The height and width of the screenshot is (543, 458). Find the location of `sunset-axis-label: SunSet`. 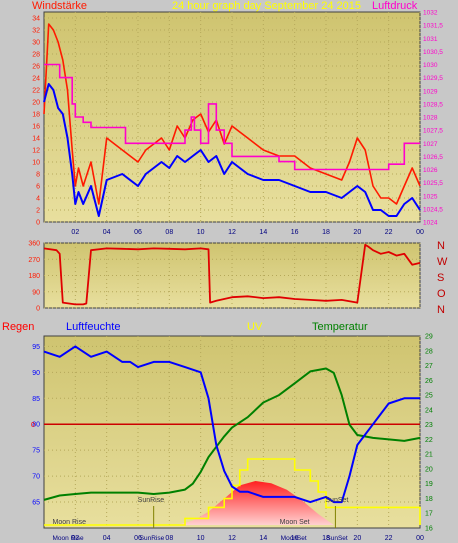

sunset-axis-label: SunSet is located at coordinates (337, 538).